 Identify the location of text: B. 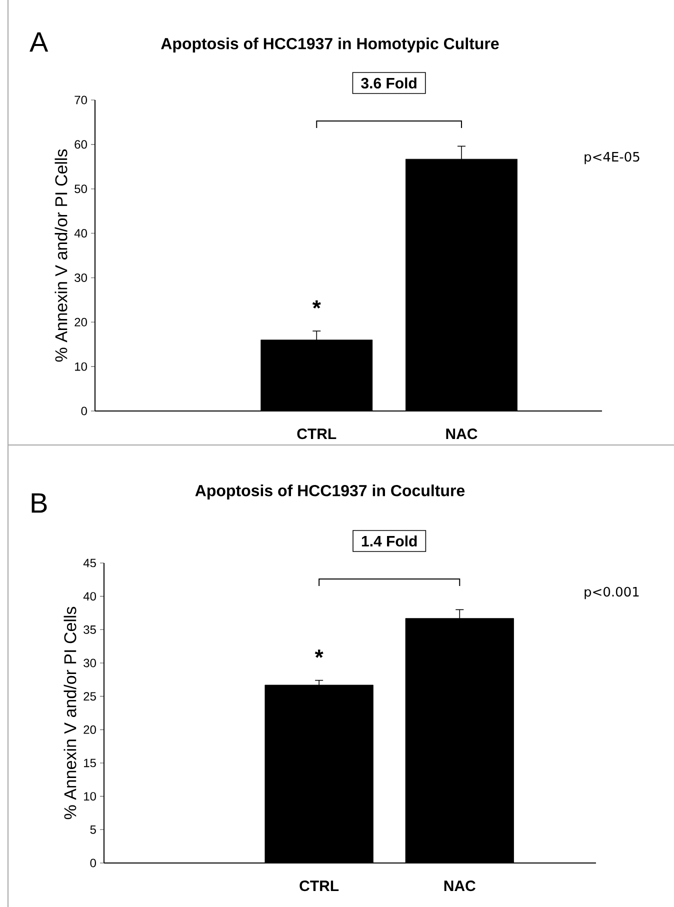
(39, 503).